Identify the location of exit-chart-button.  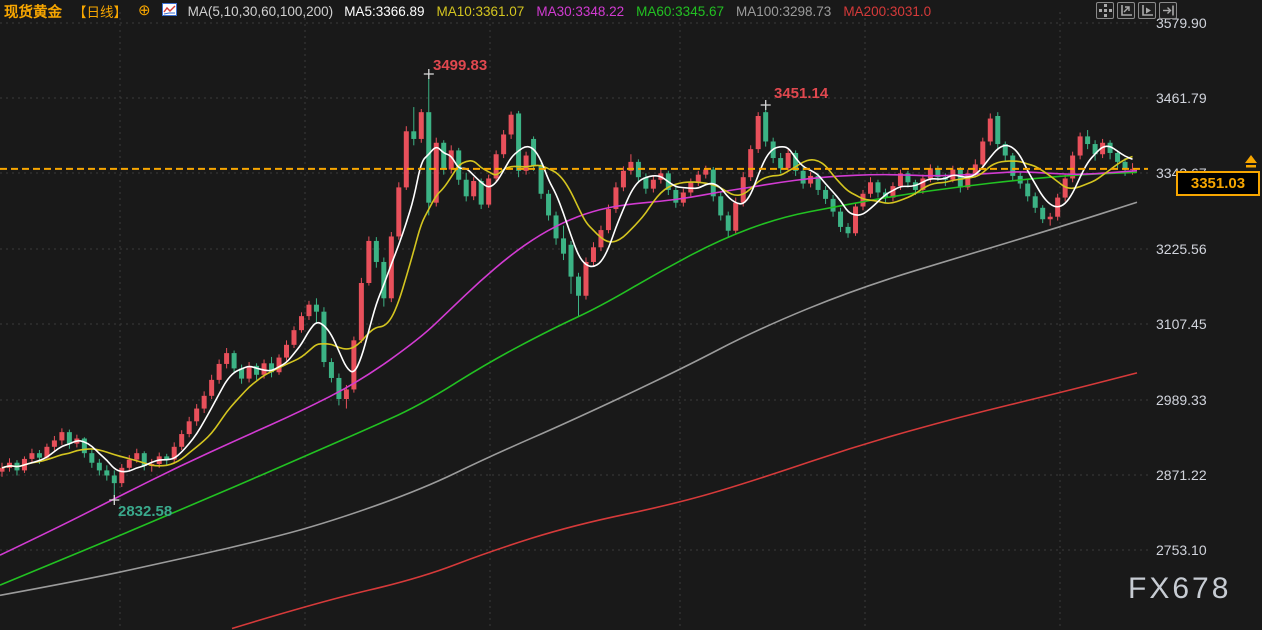
(1168, 10).